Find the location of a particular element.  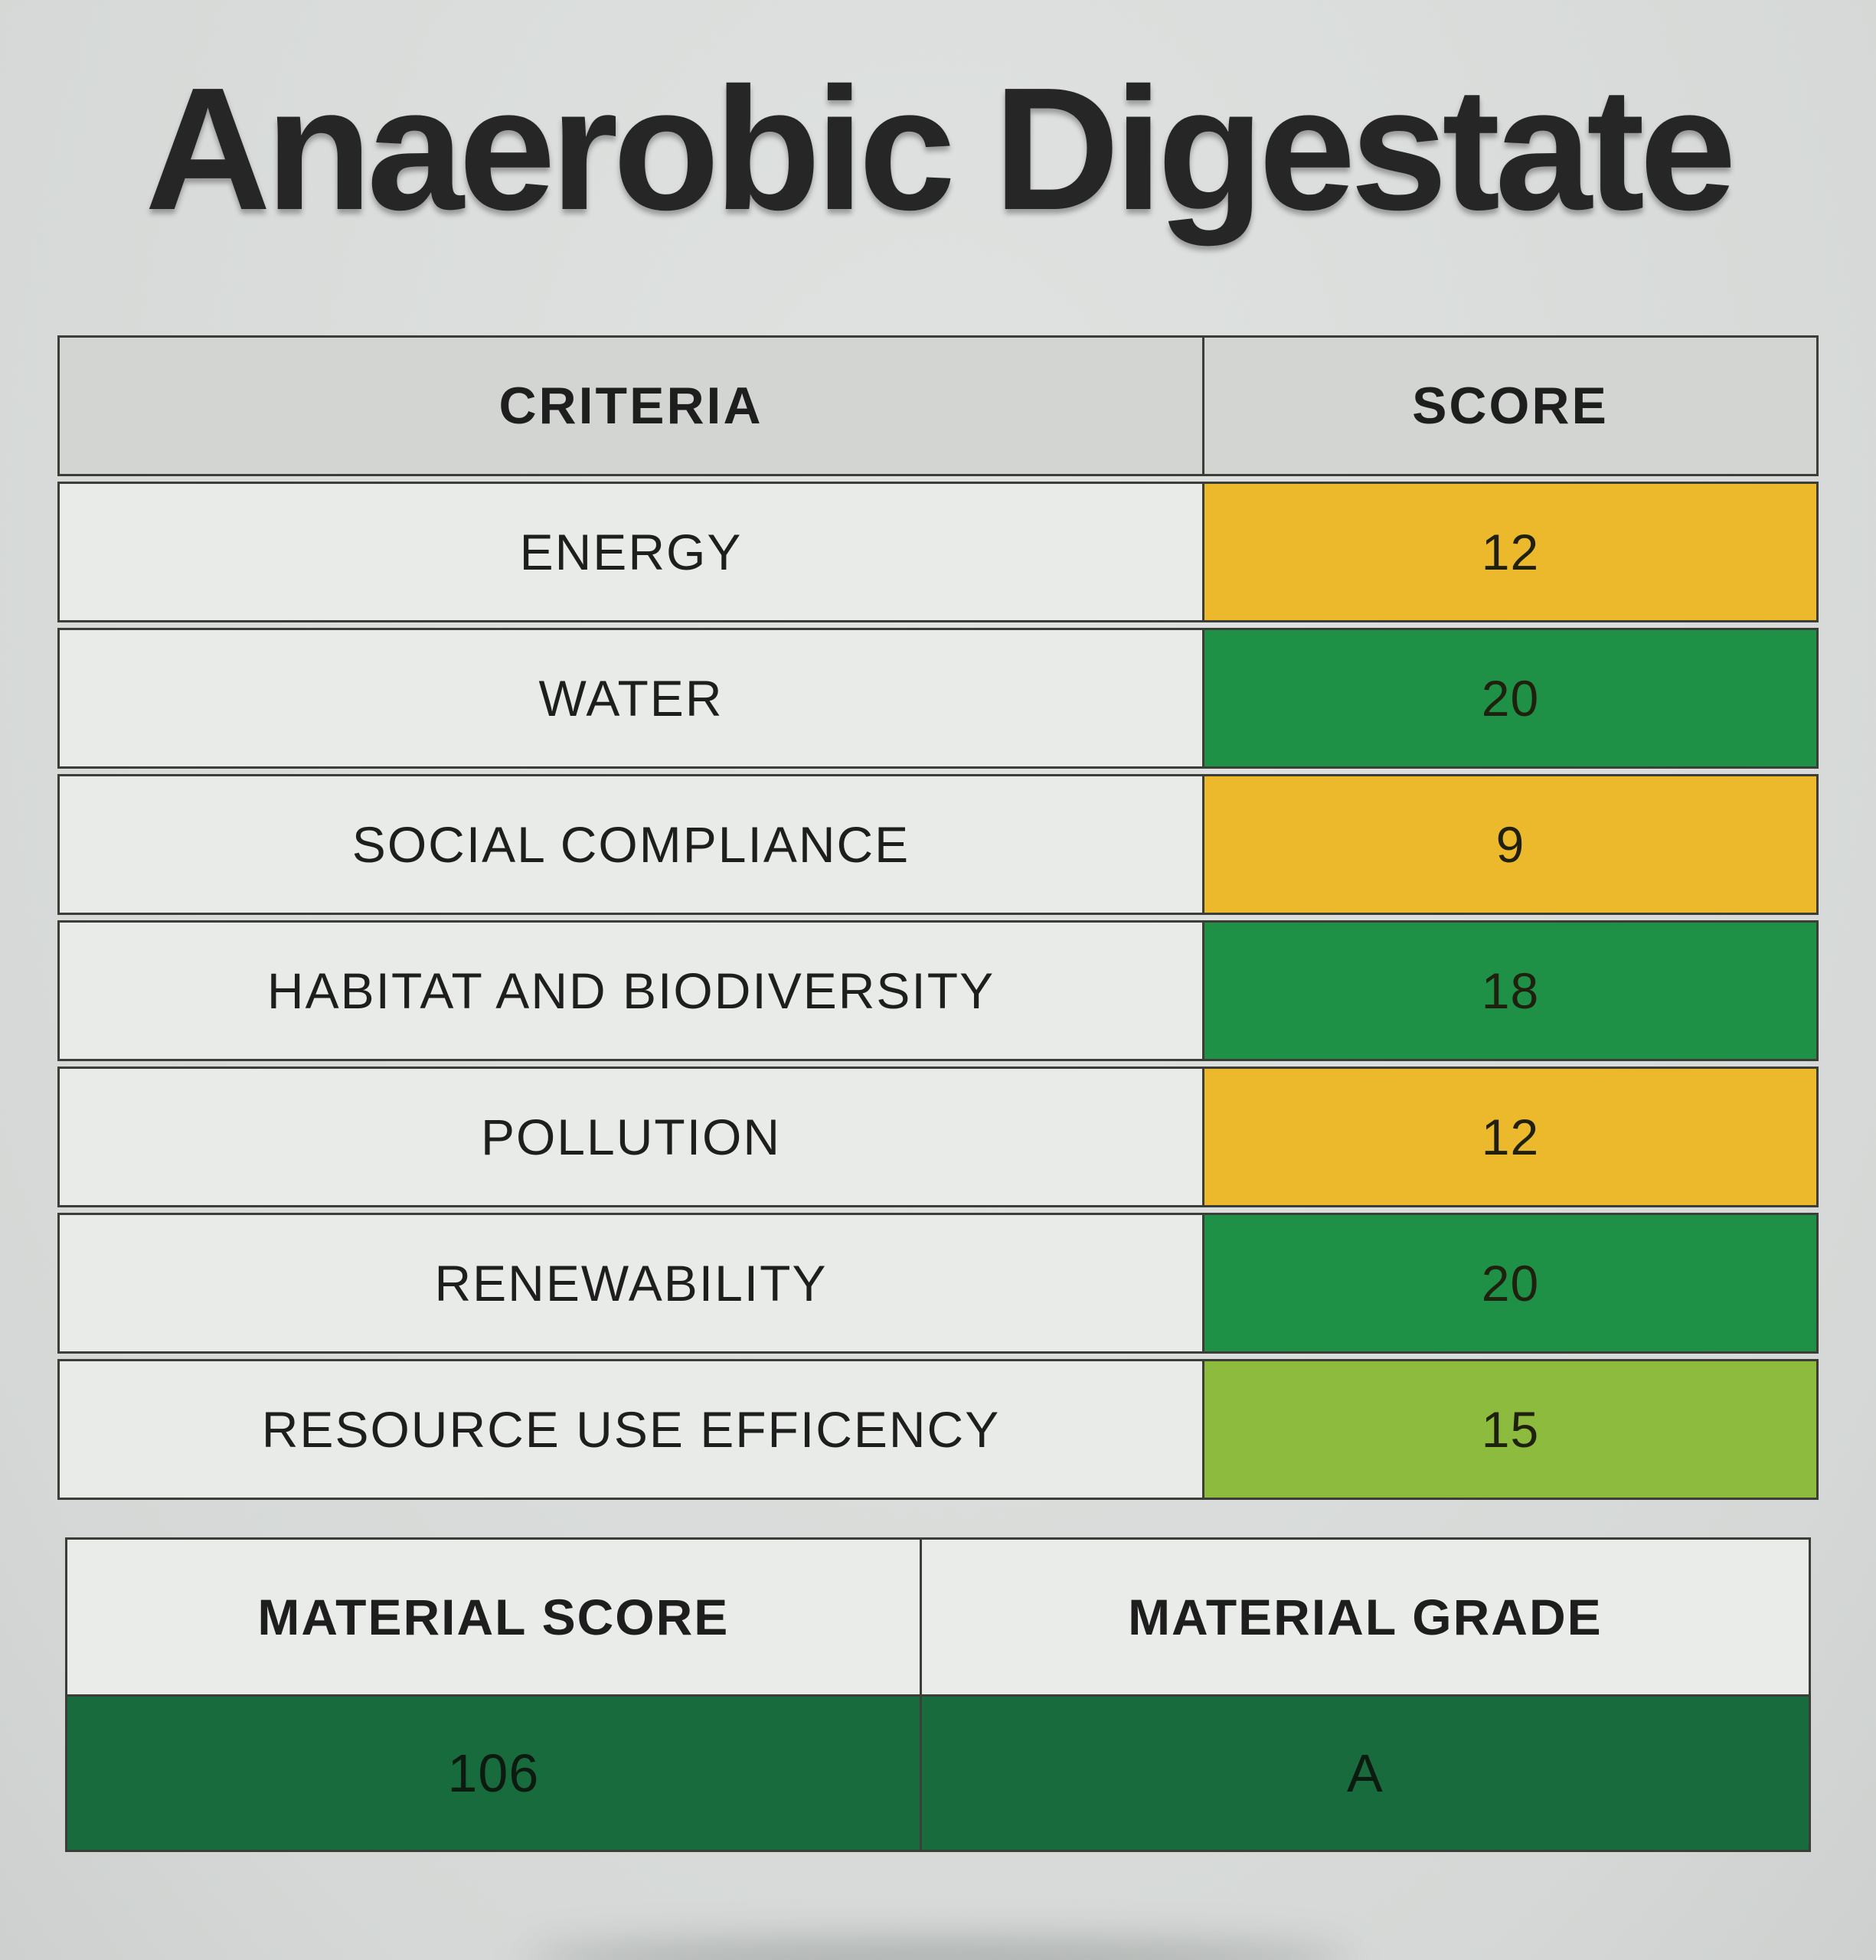

summary-value-row: 106 A is located at coordinates (938, 1773).